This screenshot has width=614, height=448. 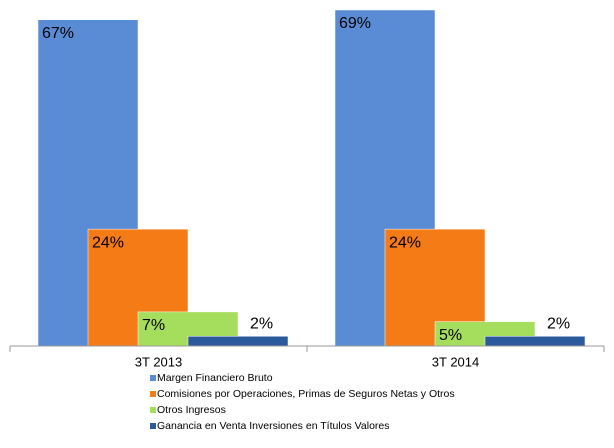 What do you see at coordinates (355, 23) in the screenshot?
I see `value-label: 69%` at bounding box center [355, 23].